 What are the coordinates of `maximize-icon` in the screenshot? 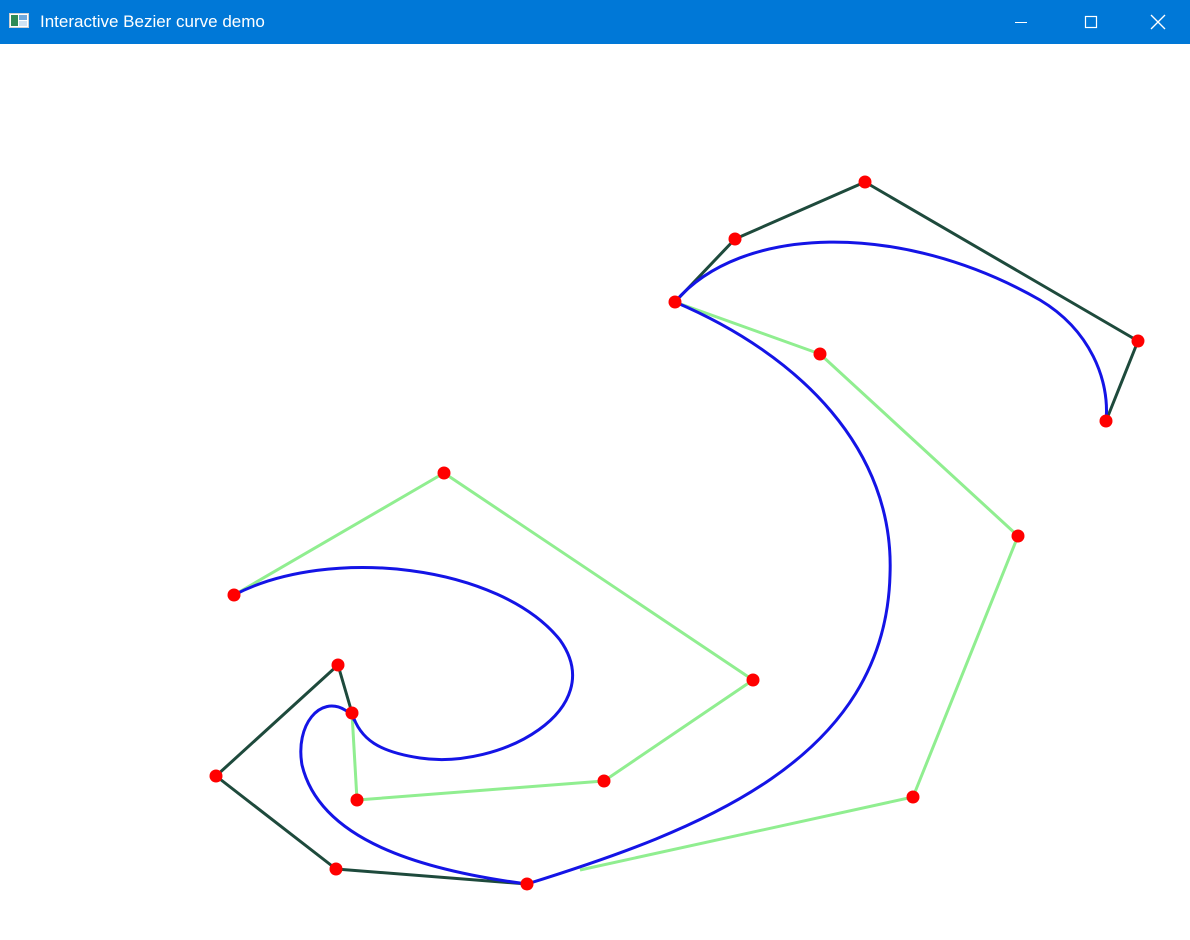 It's located at (1091, 22).